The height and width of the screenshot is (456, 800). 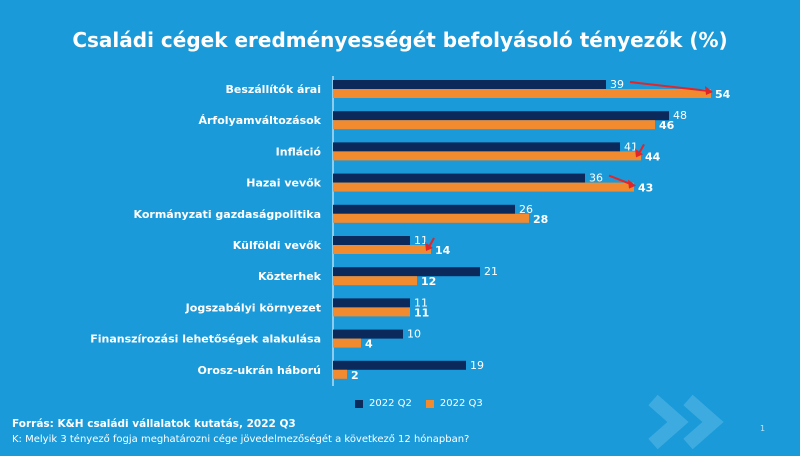 I want to click on legend-item-q2: 2022 Q2, so click(x=383, y=403).